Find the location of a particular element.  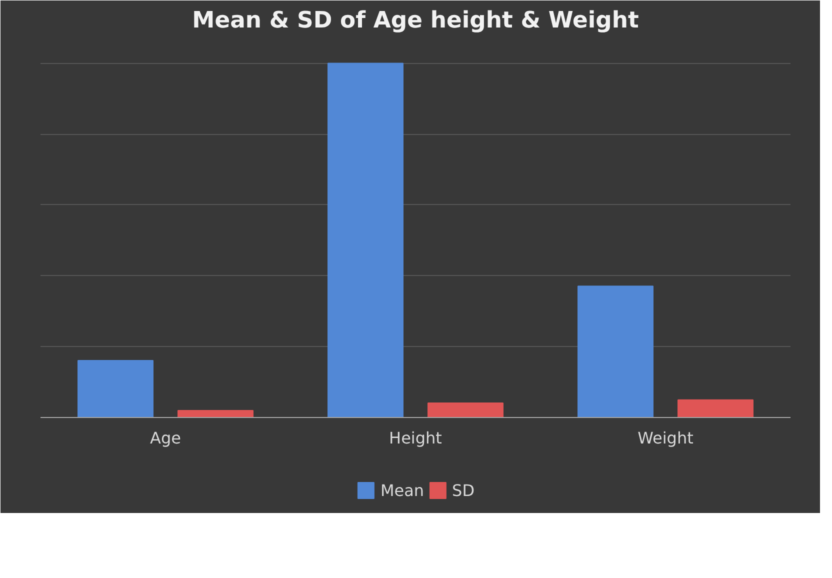

legend-label: SD is located at coordinates (463, 490).